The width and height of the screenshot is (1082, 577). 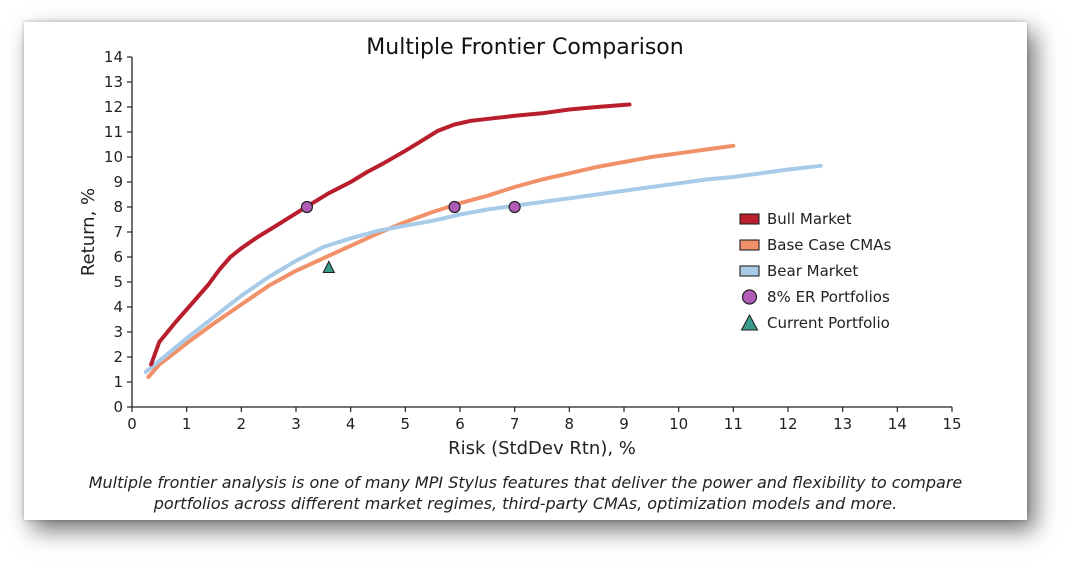 I want to click on x-tick-label: 2, so click(x=242, y=424).